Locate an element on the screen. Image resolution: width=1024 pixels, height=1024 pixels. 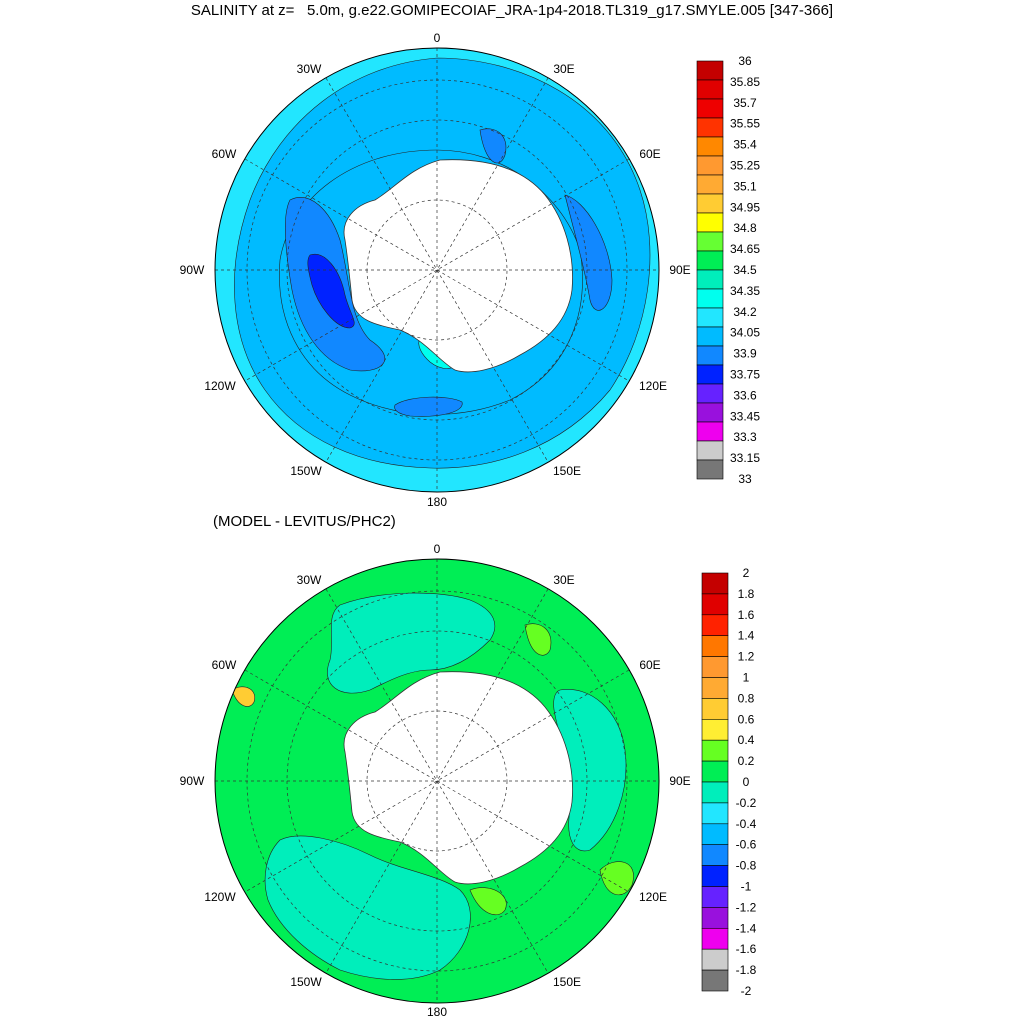
salinity-colorbar-label: 34.65 is located at coordinates (745, 249).